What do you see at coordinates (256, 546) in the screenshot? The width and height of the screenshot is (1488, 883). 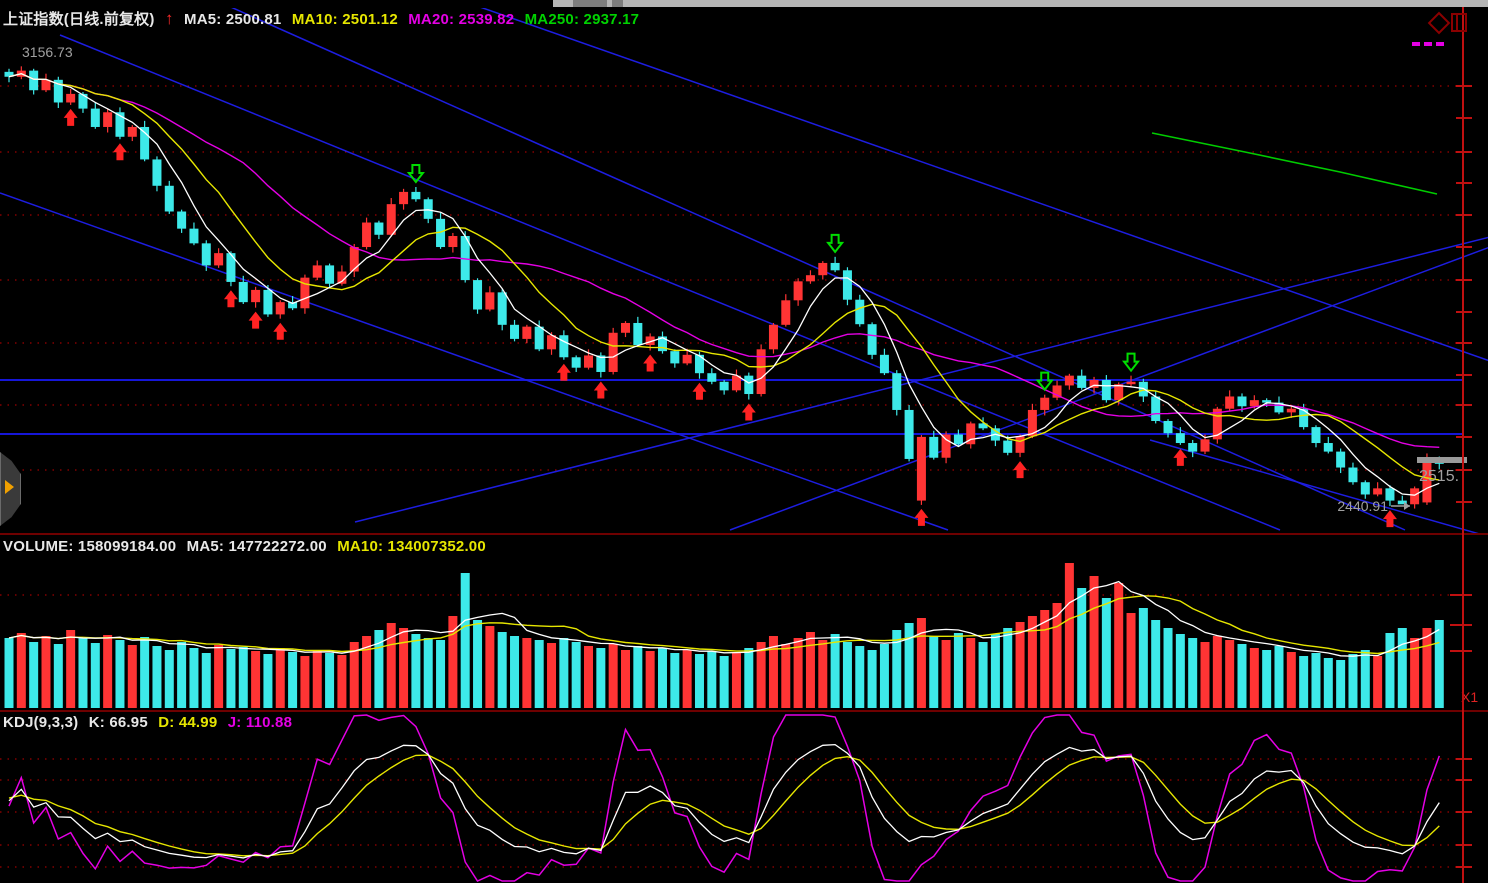 I see `volume-ma5-value: MA5: 147722272.00` at bounding box center [256, 546].